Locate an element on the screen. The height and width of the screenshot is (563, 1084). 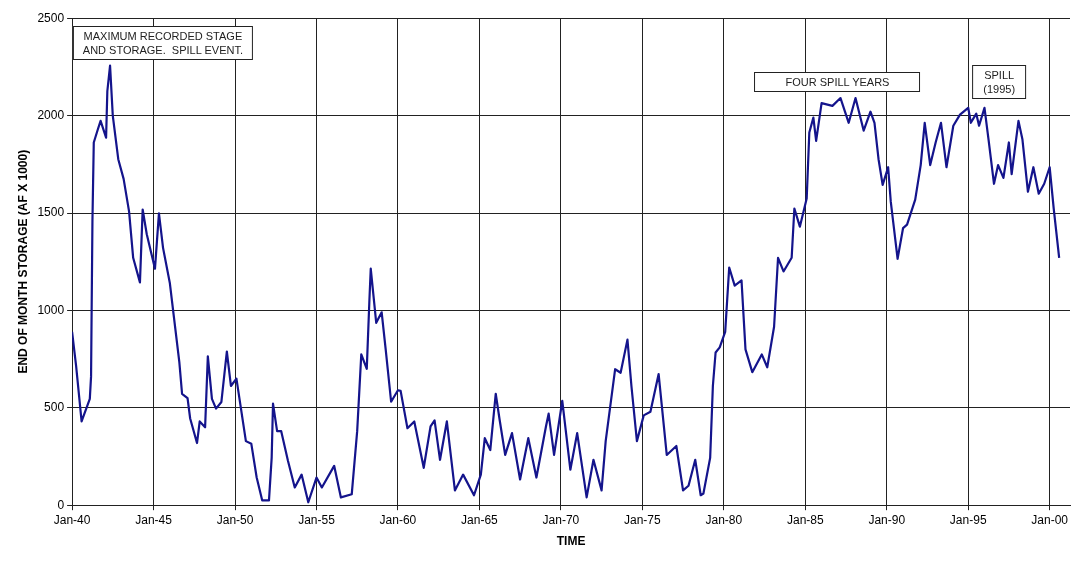
note-box: SPILL (1995) is located at coordinates (999, 81).